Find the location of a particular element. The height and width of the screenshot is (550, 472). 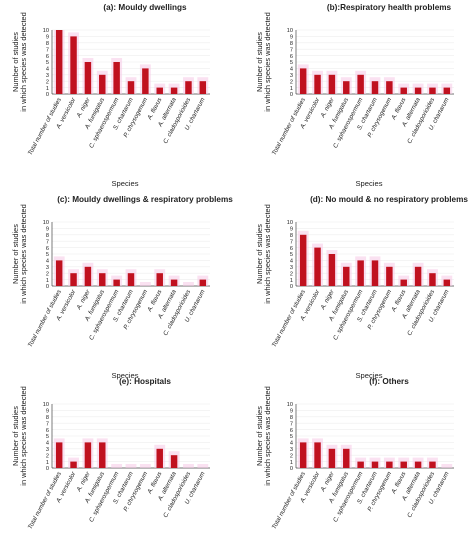

y-tick-label: 10 is located at coordinates (46, 405).